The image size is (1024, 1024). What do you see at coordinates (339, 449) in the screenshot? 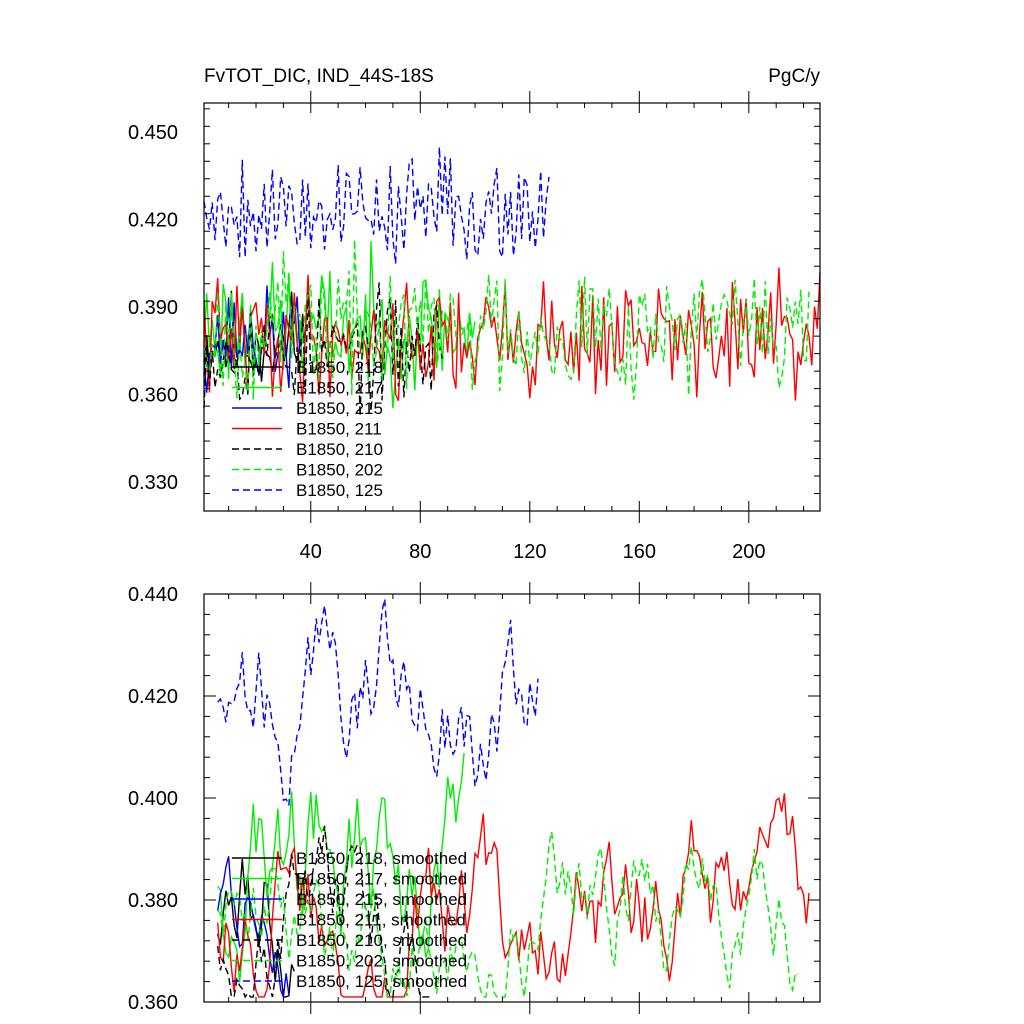
I see `legend-label: B1850, 210` at bounding box center [339, 449].